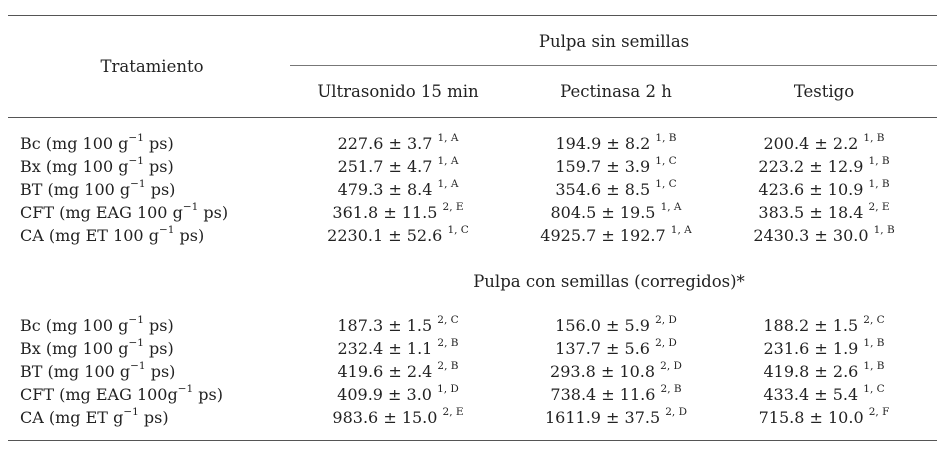  Describe the element at coordinates (603, 235) in the screenshot. I see `cell-value: 4925.7 ± 192.7` at that location.